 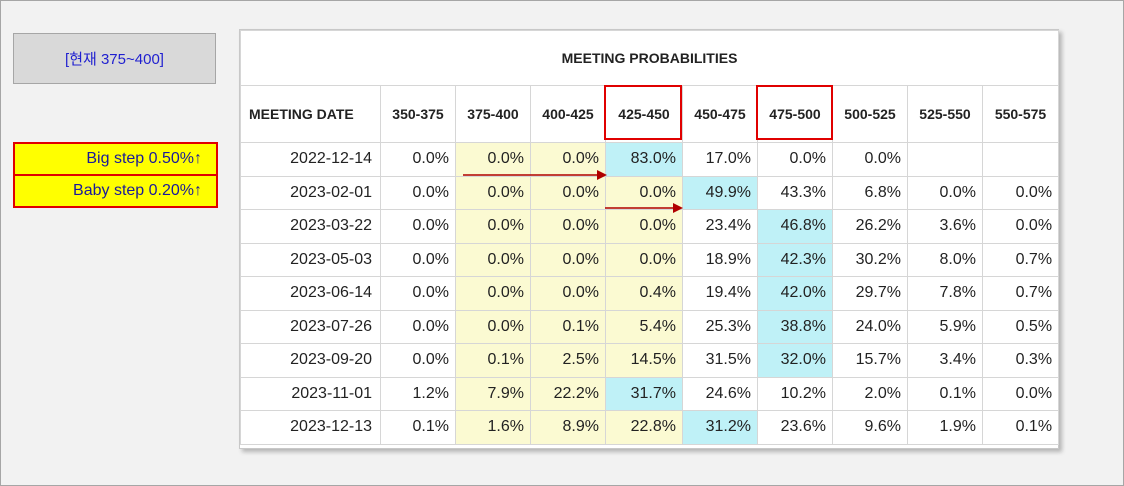 I want to click on baby-step-label: Baby step 0.20%↑, so click(x=115, y=191).